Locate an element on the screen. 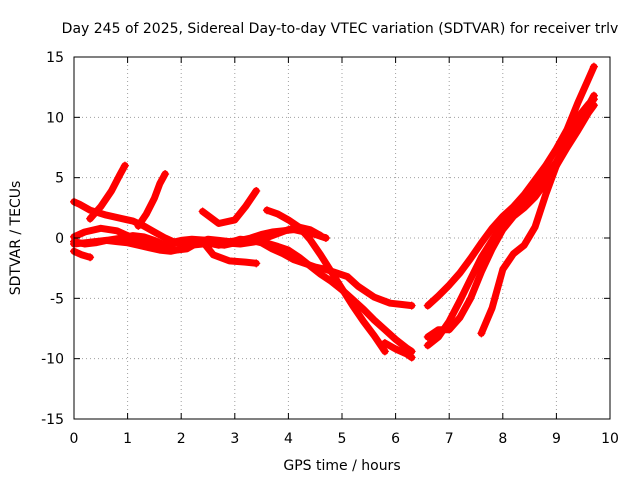 This screenshot has width=640, height=484. x-tick-label: 0 is located at coordinates (74, 439).